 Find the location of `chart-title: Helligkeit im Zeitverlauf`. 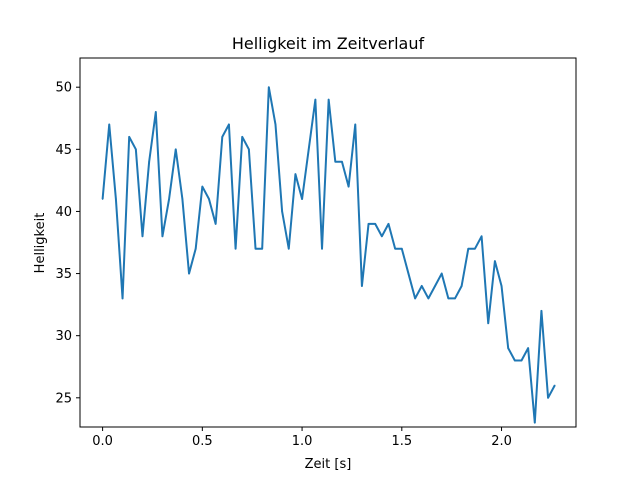

chart-title: Helligkeit im Zeitverlauf is located at coordinates (328, 43).